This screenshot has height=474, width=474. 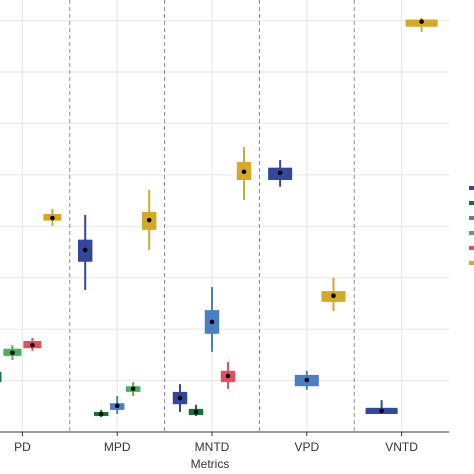 I want to click on x-tick-label: VPD, so click(x=306, y=447).